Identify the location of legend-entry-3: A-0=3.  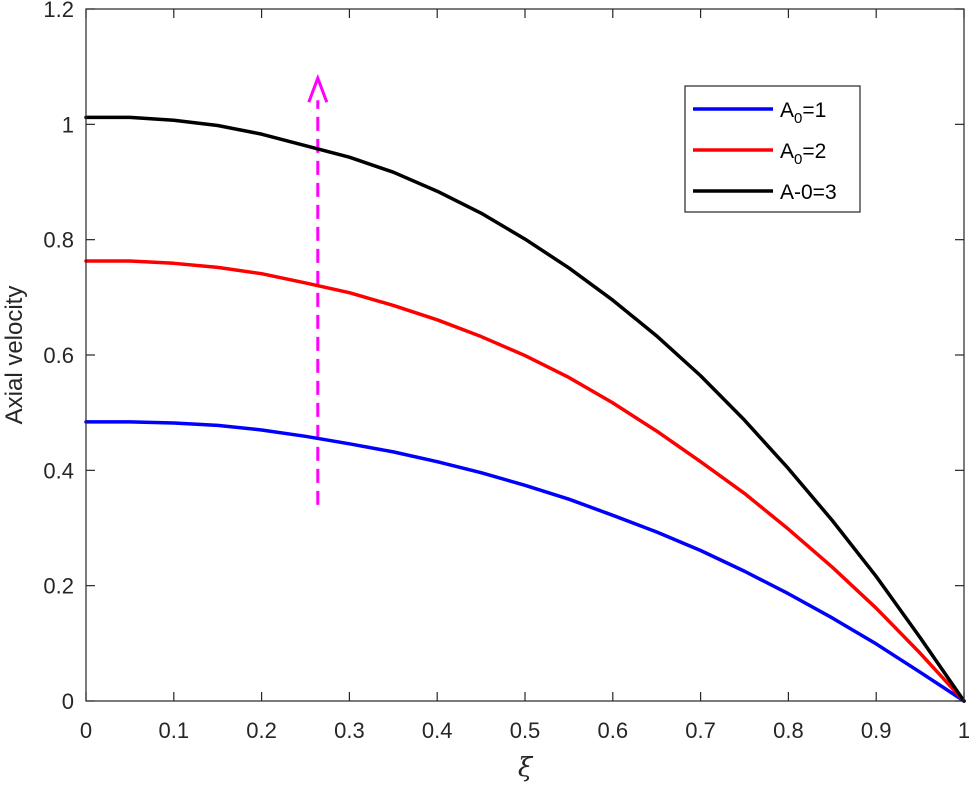
(765, 192).